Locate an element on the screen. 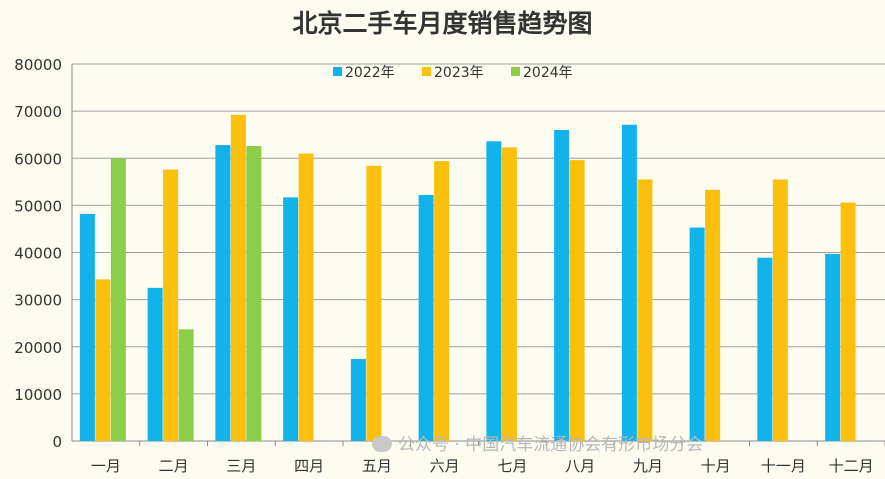 This screenshot has height=479, width=885. x-tick-label: 九月 is located at coordinates (648, 466).